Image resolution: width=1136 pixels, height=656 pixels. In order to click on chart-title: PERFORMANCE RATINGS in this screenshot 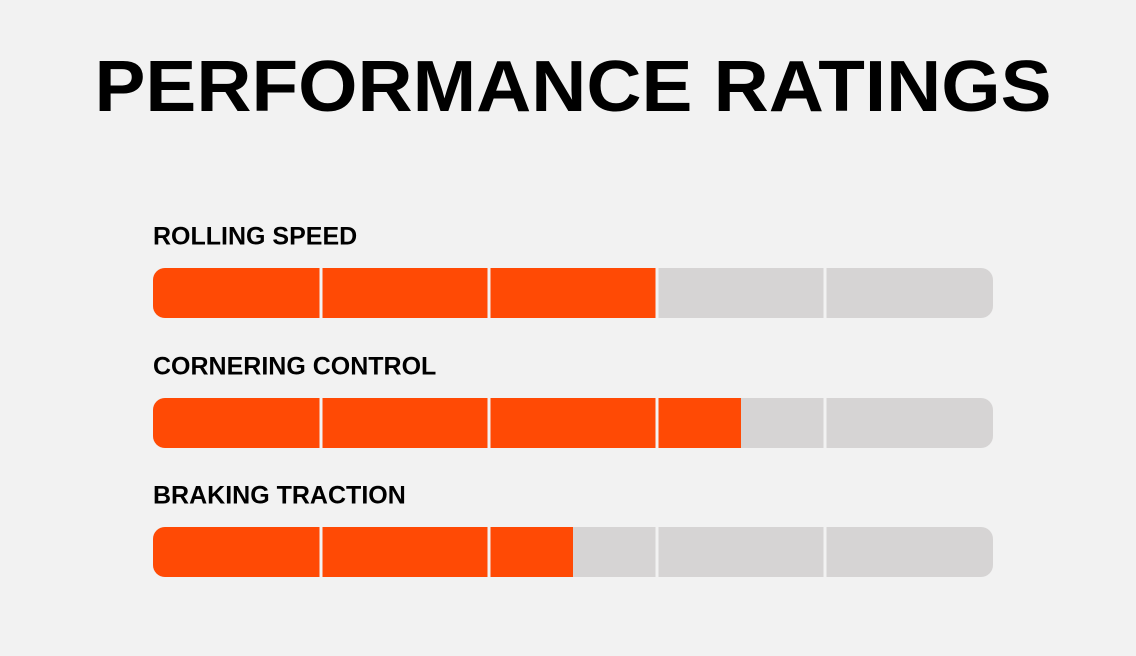, I will do `click(573, 87)`.